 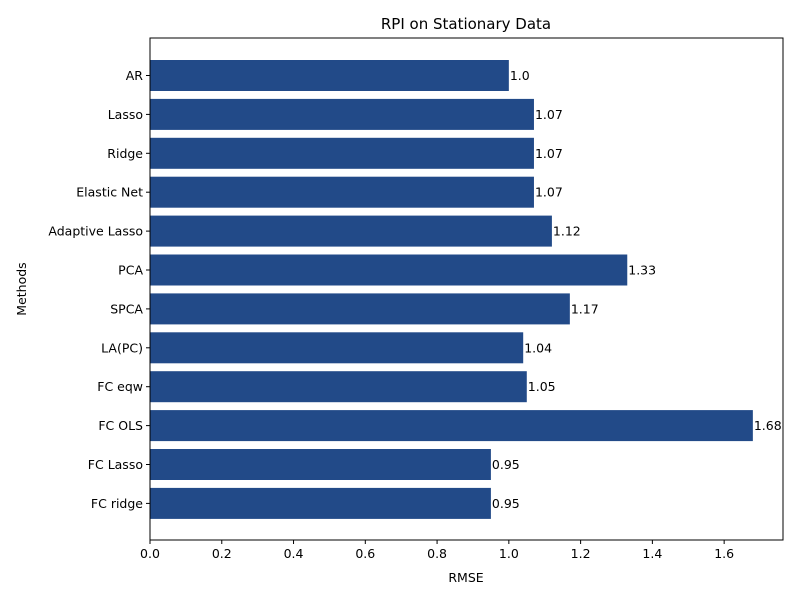 I want to click on data-label-la-pc: 1.04, so click(x=538, y=347).